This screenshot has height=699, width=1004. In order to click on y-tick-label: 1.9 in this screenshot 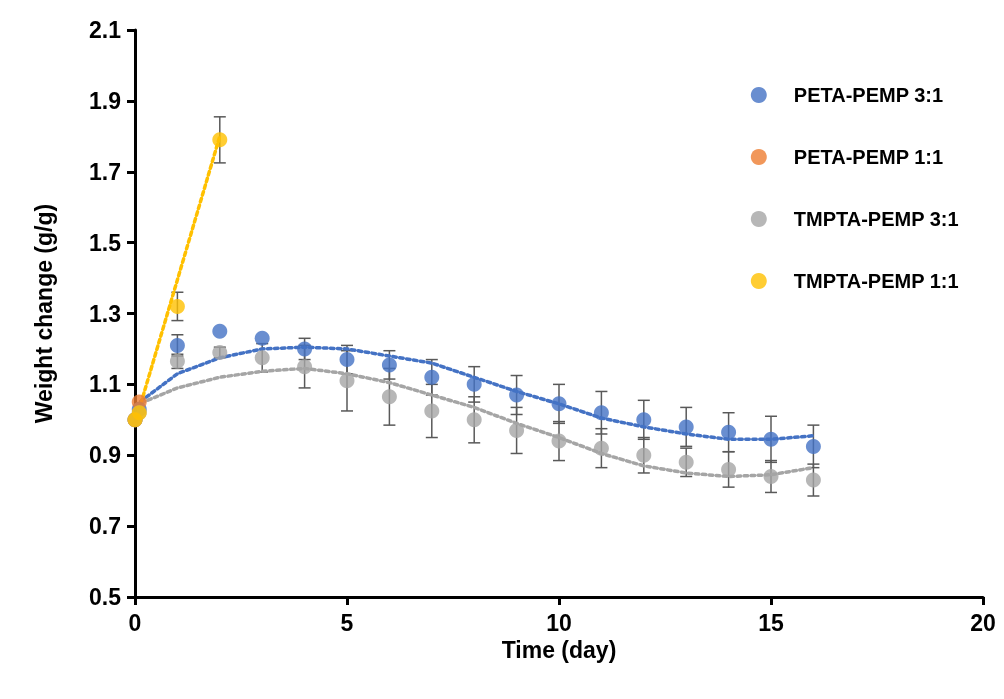, I will do `click(105, 100)`.